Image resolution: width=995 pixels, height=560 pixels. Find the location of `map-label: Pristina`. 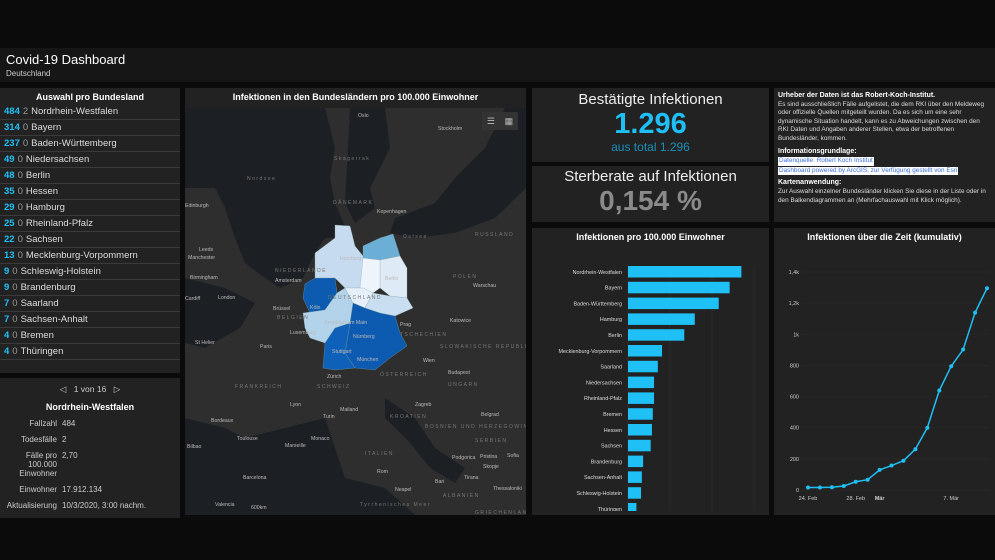

map-label: Pristina is located at coordinates (489, 457).